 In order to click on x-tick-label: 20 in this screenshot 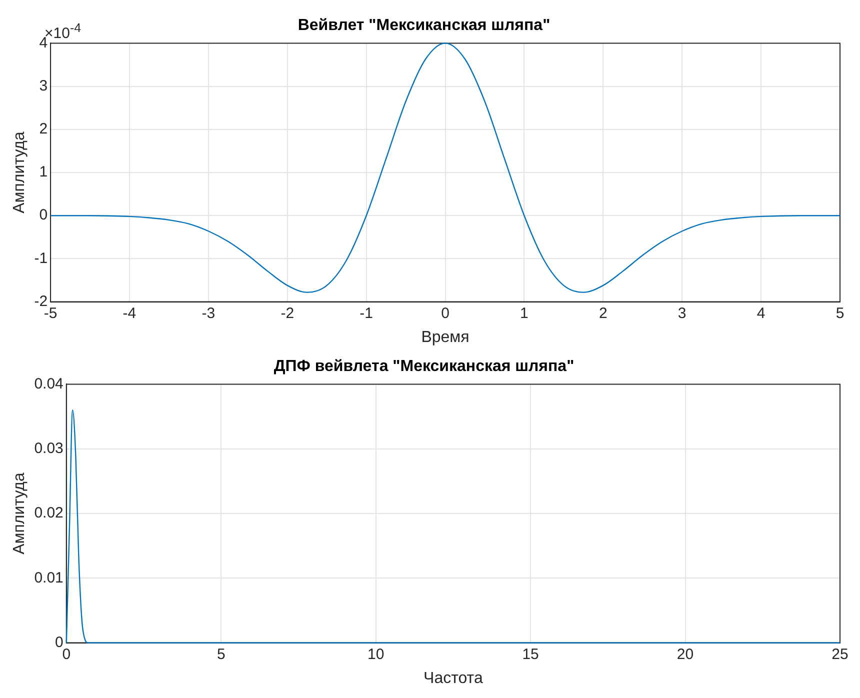, I will do `click(685, 654)`.